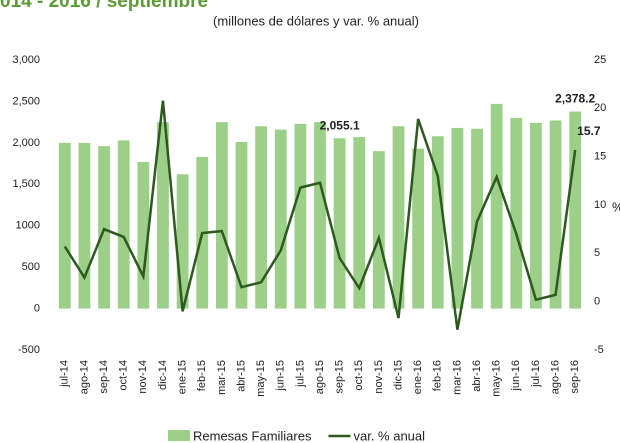 This screenshot has height=443, width=620. Describe the element at coordinates (457, 377) in the screenshot. I see `x-tick-label: mar-16` at that location.